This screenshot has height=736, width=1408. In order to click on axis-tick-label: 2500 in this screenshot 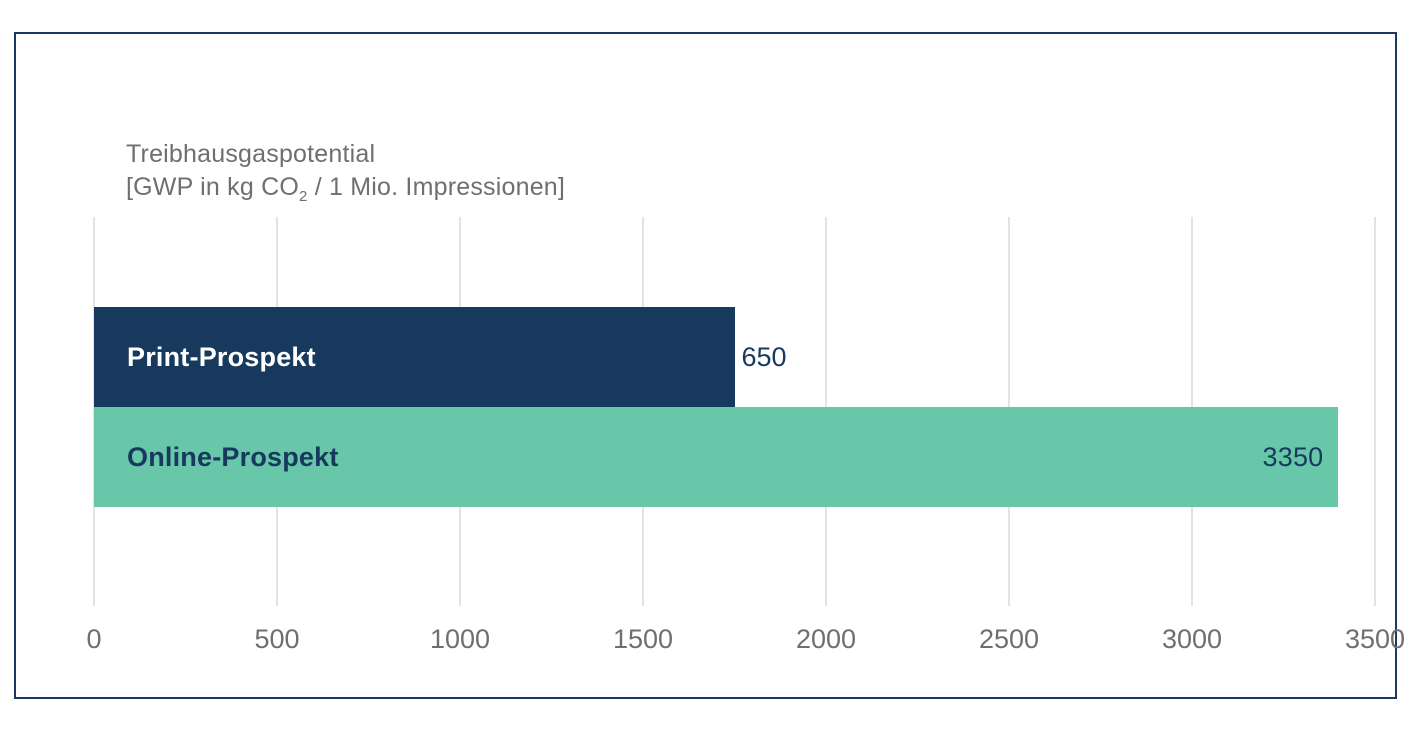, I will do `click(1009, 639)`.